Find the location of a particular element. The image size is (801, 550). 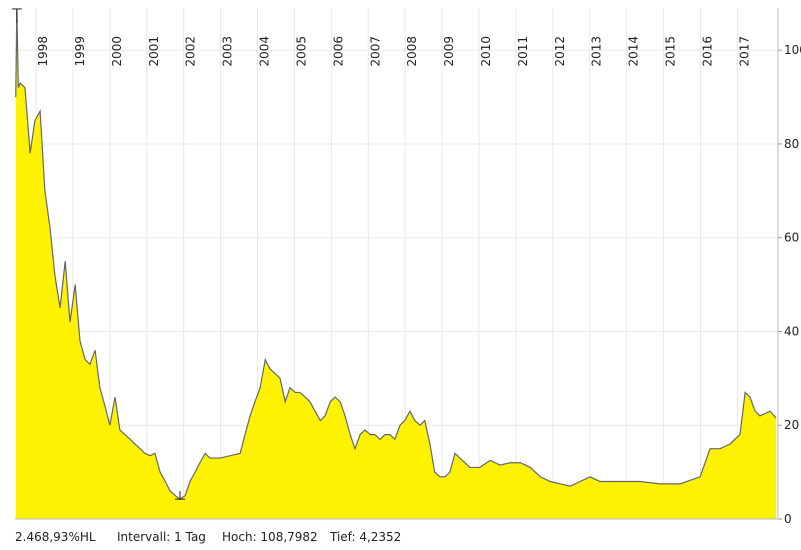

x-tick-label: 2000 is located at coordinates (117, 51).